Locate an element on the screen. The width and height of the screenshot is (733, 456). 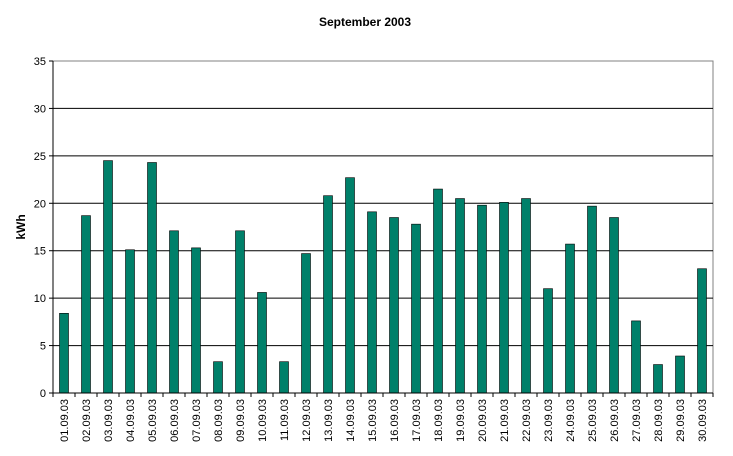
bar-06.09.03 is located at coordinates (174, 312).